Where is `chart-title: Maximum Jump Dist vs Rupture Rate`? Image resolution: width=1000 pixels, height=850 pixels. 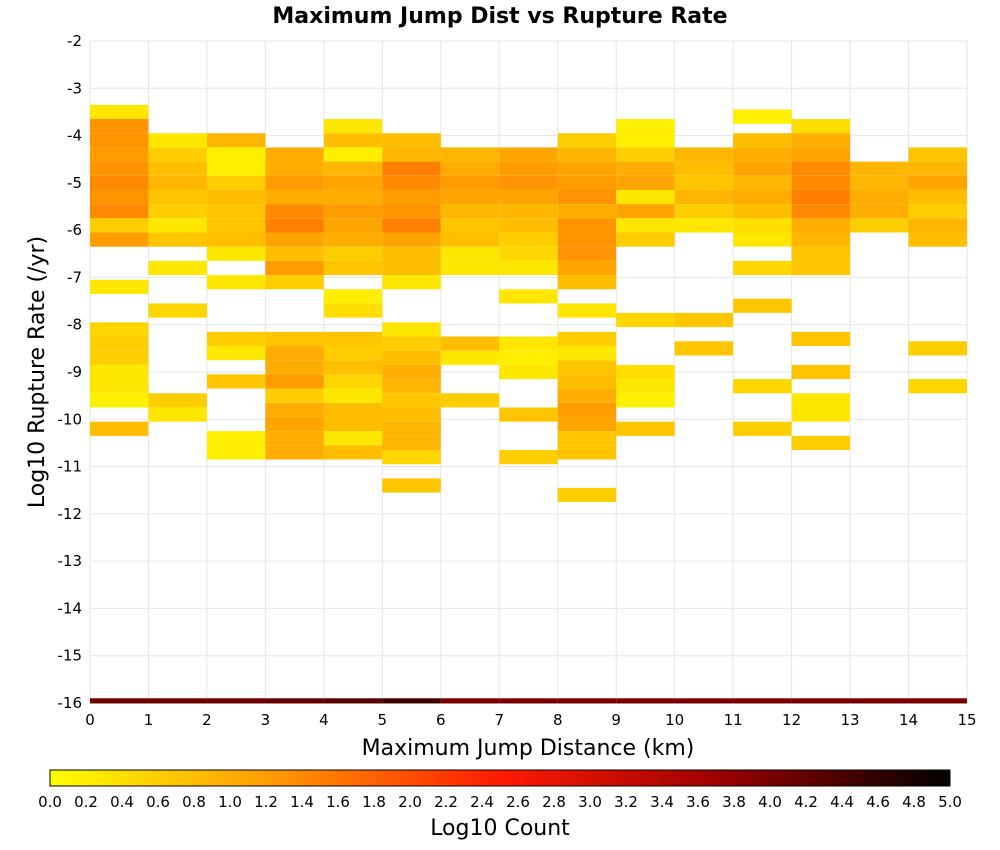
chart-title: Maximum Jump Dist vs Rupture Rate is located at coordinates (499, 16).